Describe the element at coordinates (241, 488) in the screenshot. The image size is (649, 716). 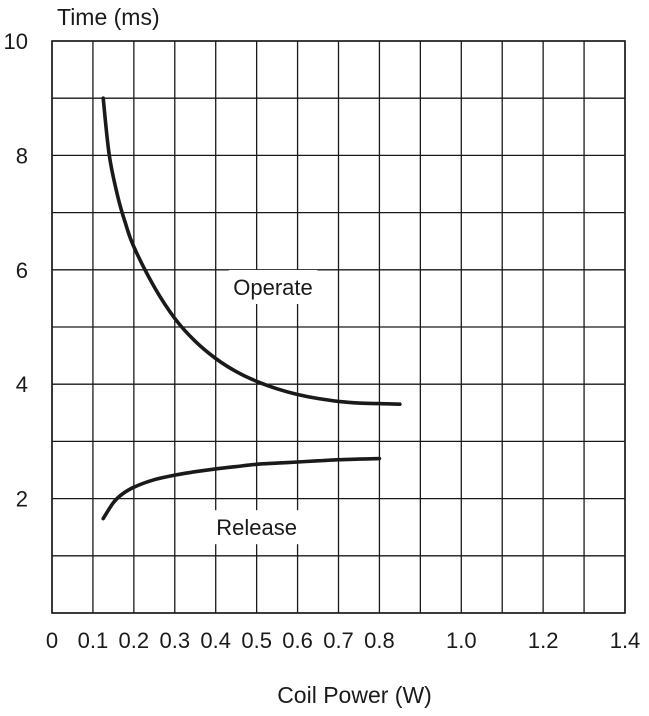
I see `series-line-release` at that location.